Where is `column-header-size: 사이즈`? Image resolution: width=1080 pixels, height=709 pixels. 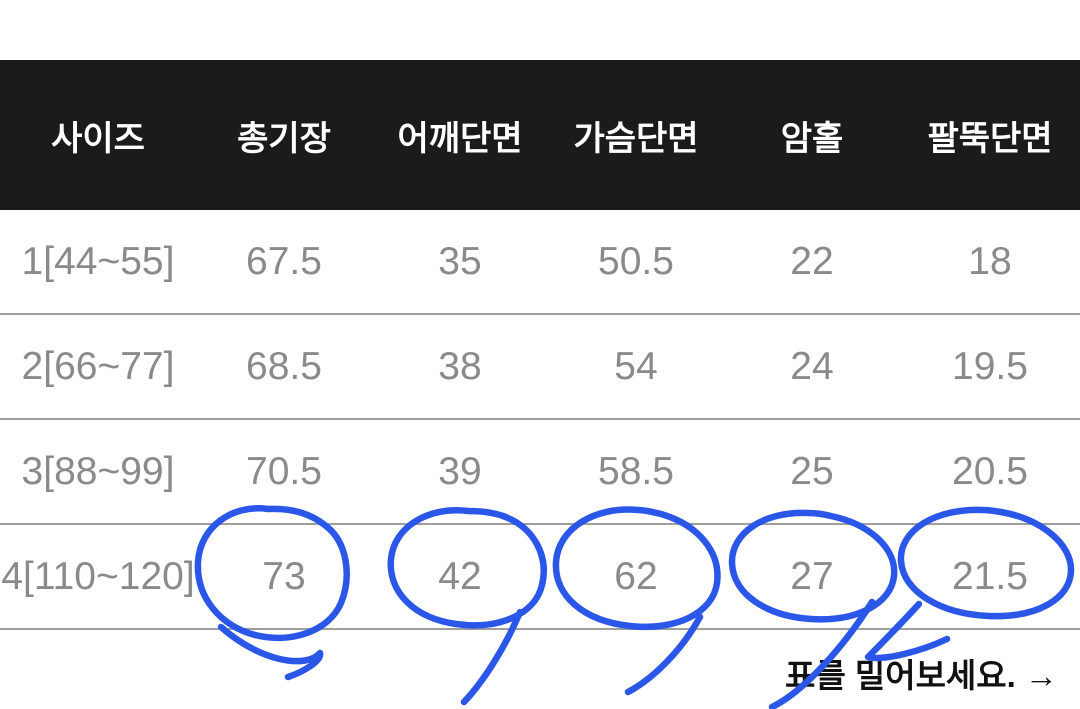
column-header-size: 사이즈 is located at coordinates (98, 138).